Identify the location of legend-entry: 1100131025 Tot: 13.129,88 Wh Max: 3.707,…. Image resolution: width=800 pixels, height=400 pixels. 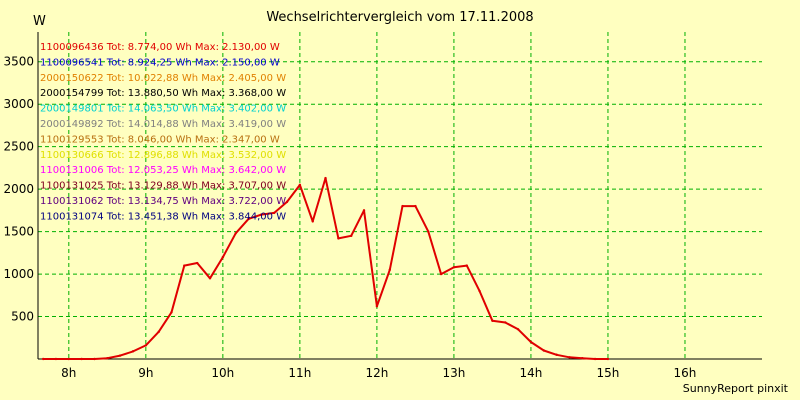
(163, 186).